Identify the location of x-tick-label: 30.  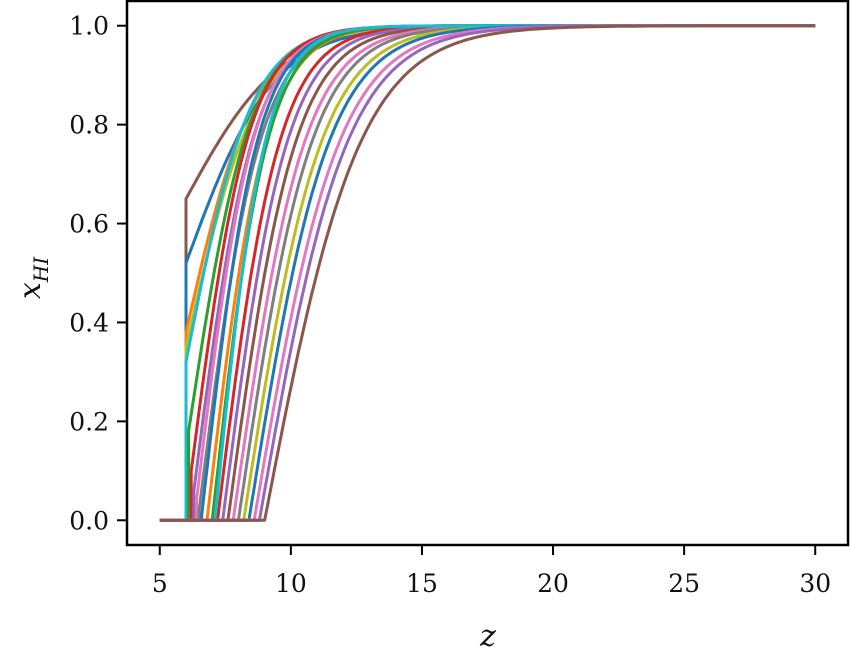
(815, 583).